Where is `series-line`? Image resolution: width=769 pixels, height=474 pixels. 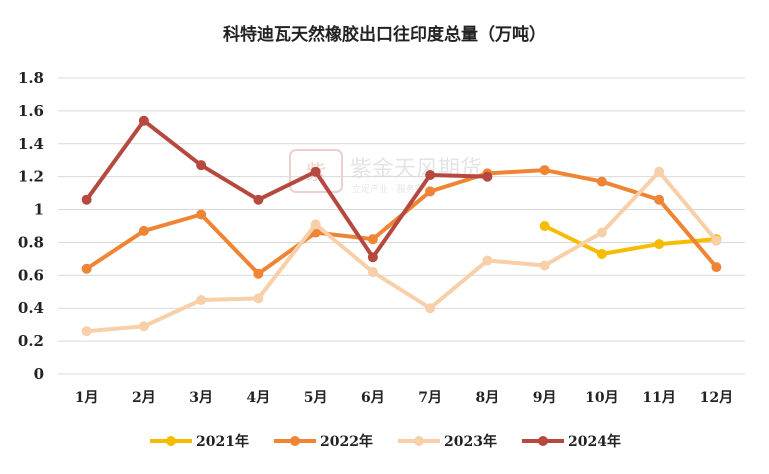 series-line is located at coordinates (630, 240).